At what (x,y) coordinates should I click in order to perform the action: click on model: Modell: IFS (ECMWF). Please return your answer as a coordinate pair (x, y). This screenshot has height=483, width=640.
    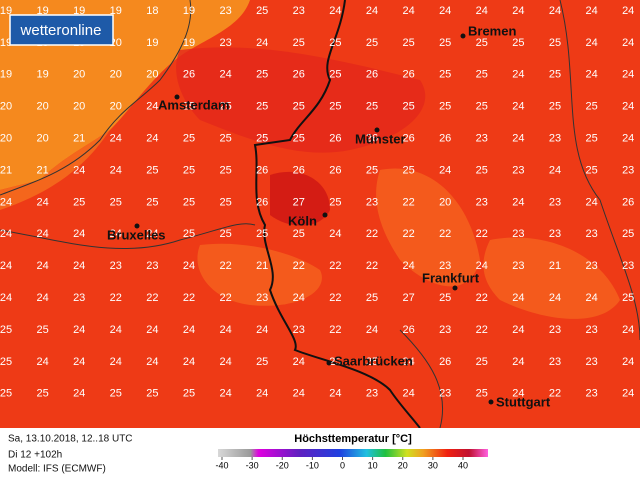
    Looking at the image, I should click on (57, 469).